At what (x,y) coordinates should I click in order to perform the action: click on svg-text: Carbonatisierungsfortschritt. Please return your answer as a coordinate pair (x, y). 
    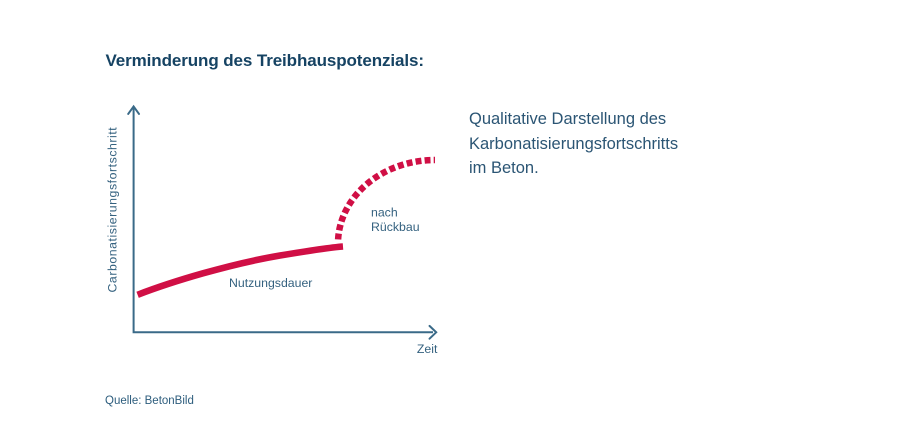
    Looking at the image, I should click on (113, 210).